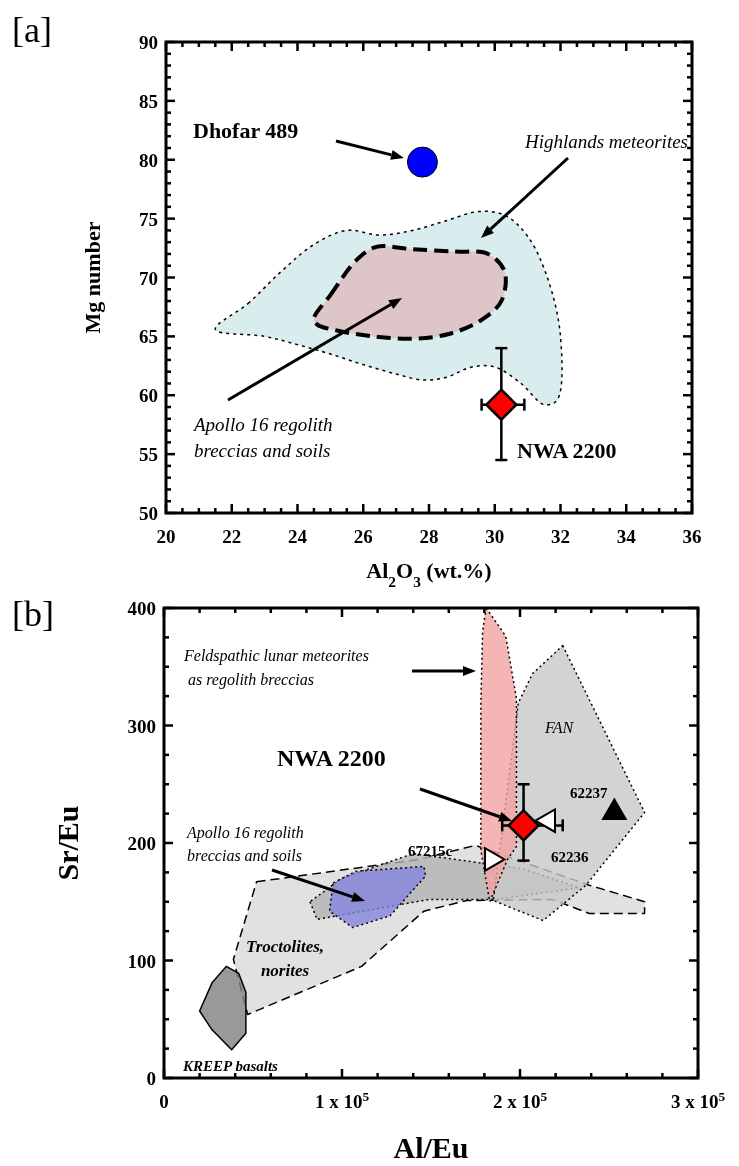  What do you see at coordinates (431, 1147) in the screenshot?
I see `x-axis-title: Al/Eu` at bounding box center [431, 1147].